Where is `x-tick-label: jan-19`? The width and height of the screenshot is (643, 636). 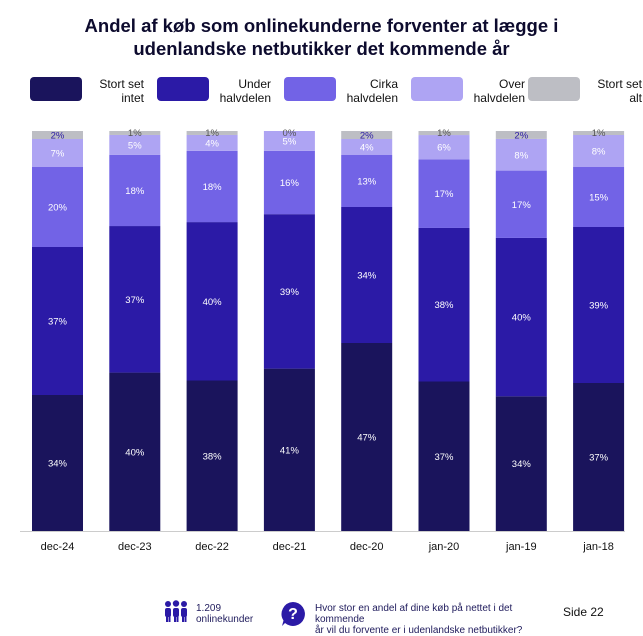 x-tick-label: jan-19 is located at coordinates (521, 547).